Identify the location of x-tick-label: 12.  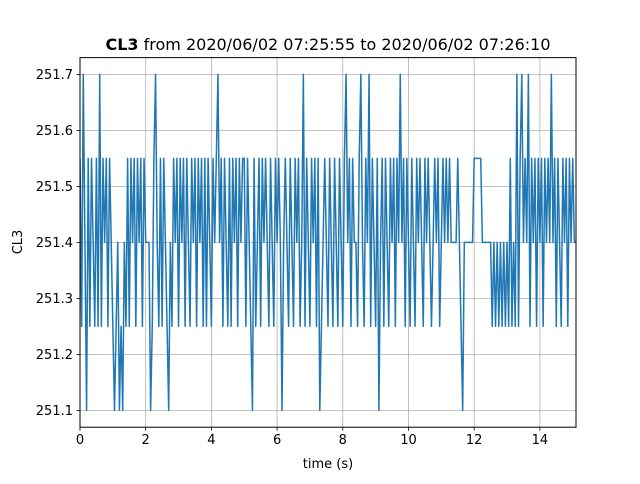
(474, 440).